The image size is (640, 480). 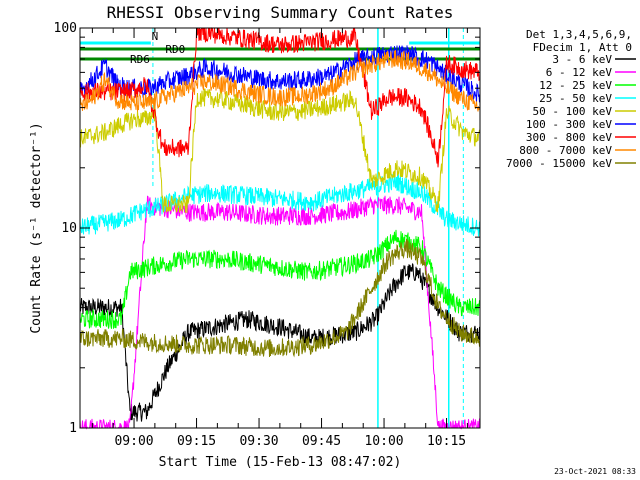 I want to click on legend-entry-label: 3 - 6 keV, so click(x=582, y=59).